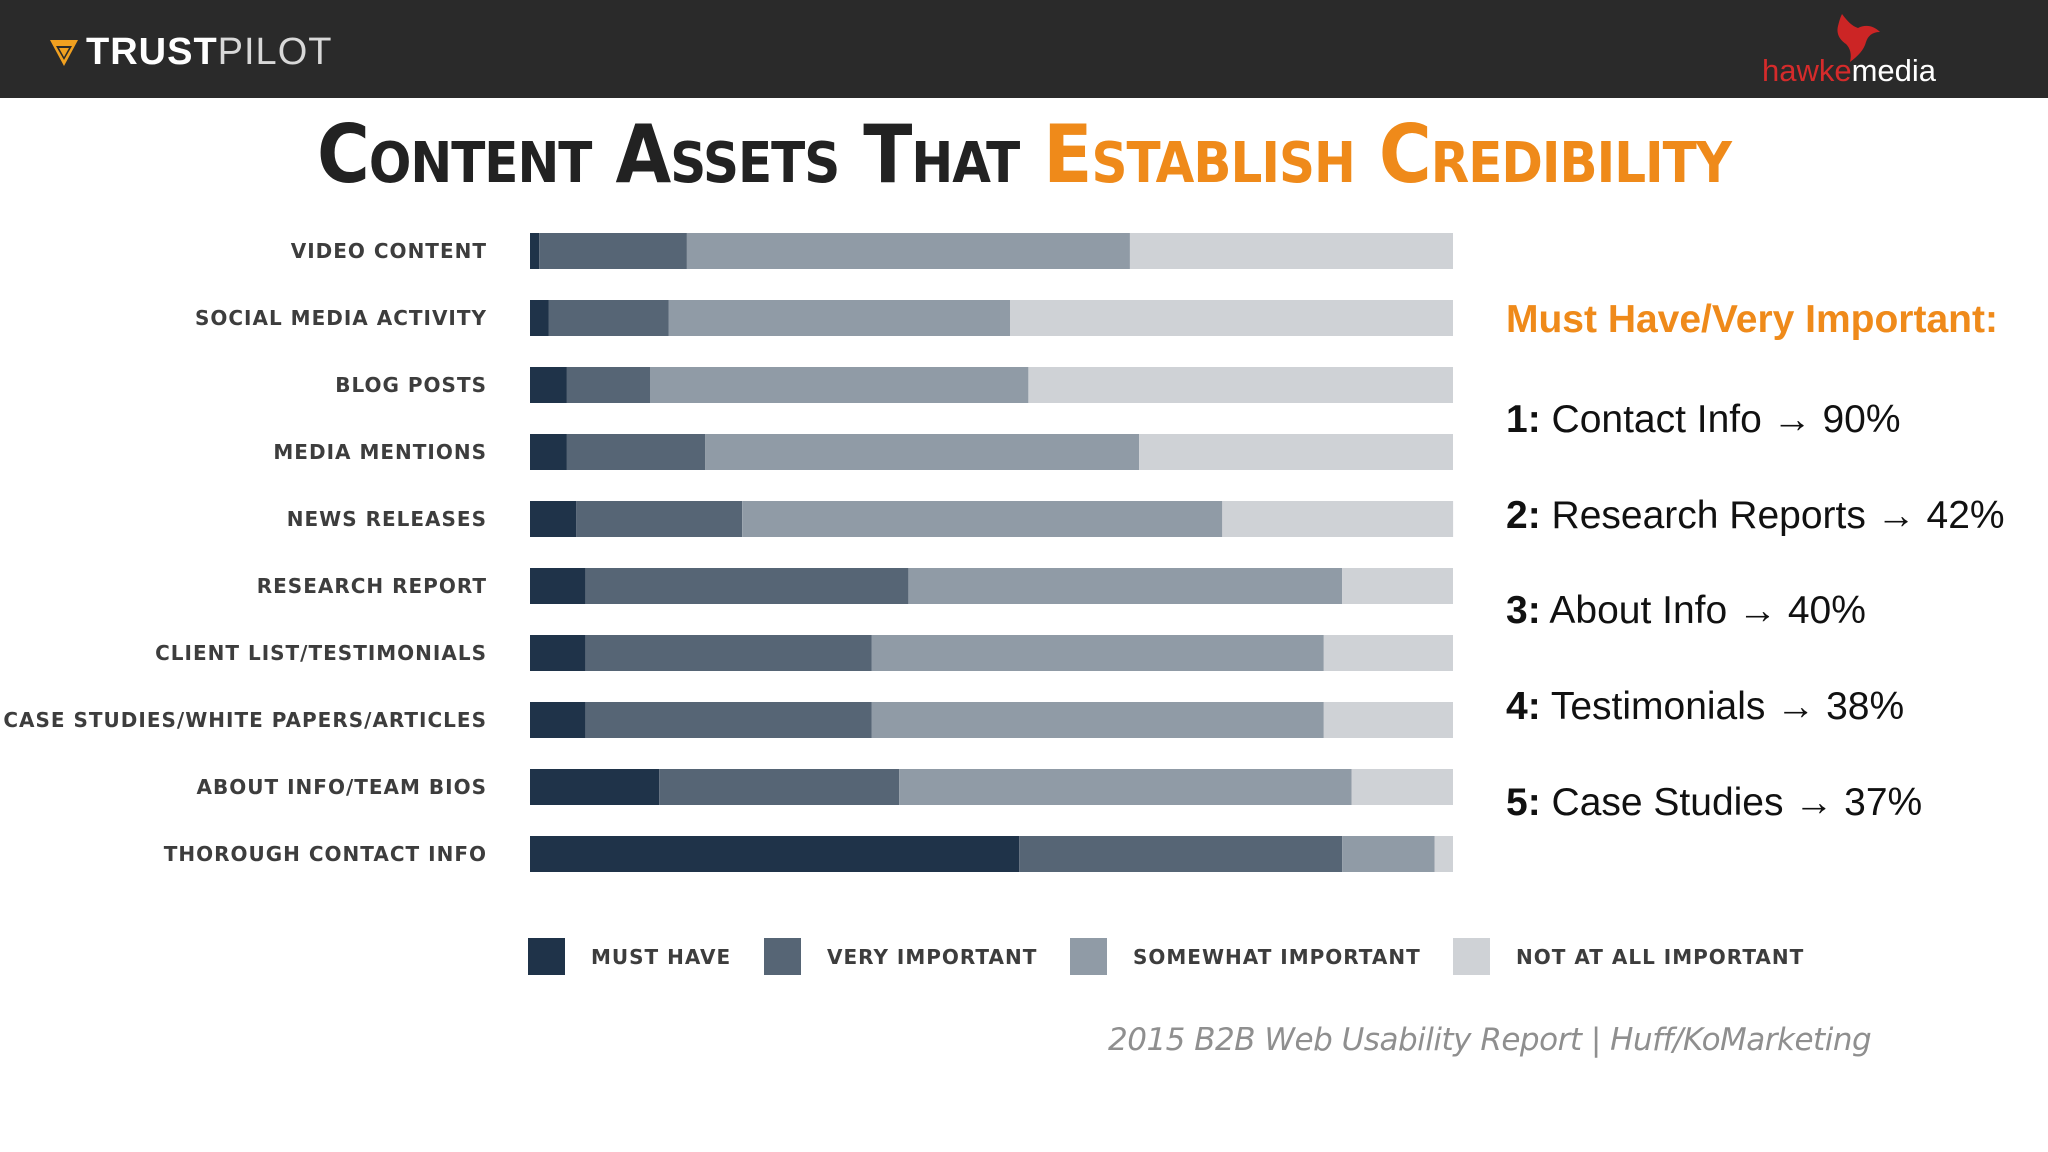 The height and width of the screenshot is (1152, 2048). Describe the element at coordinates (380, 452) in the screenshot. I see `category-label: MEDIA MENTIONS` at that location.